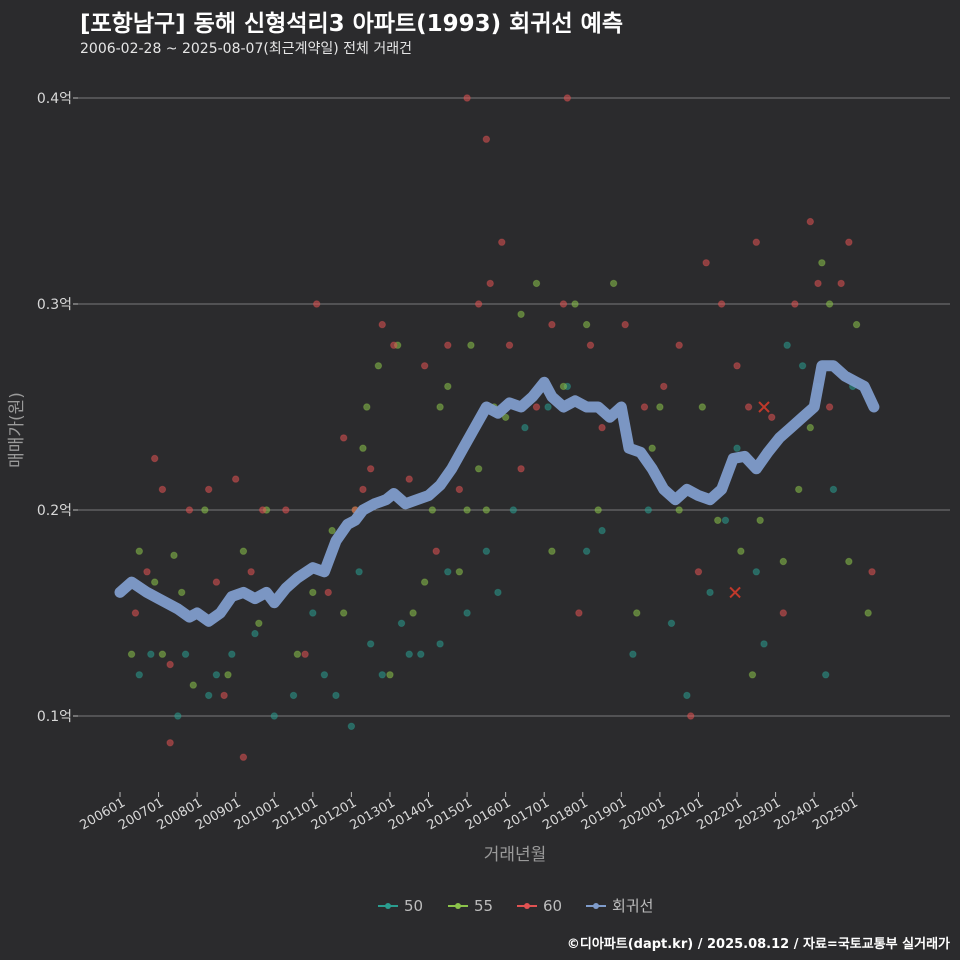 The width and height of the screenshot is (960, 960). What do you see at coordinates (483, 906) in the screenshot?
I see `legend-label: 55` at bounding box center [483, 906].